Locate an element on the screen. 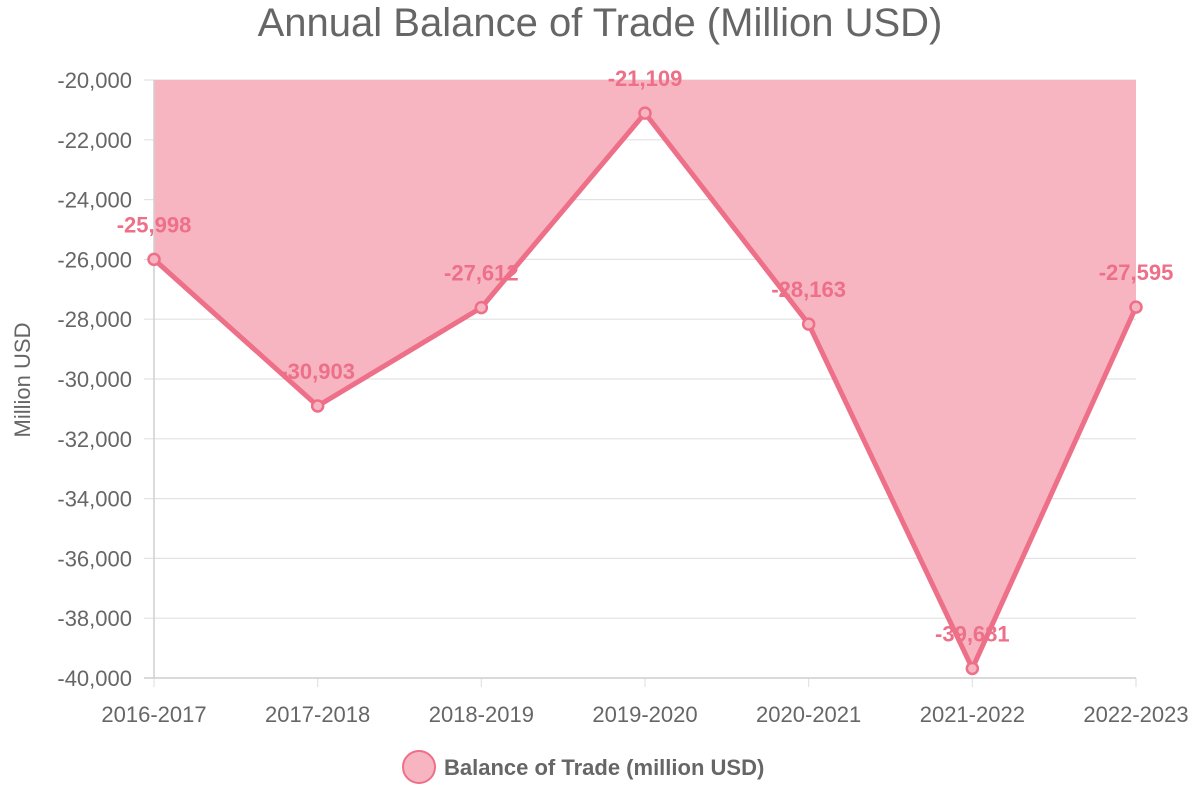 Image resolution: width=1200 pixels, height=800 pixels. chart-title: Annual Balance of Trade (Million USD) is located at coordinates (600, 23).